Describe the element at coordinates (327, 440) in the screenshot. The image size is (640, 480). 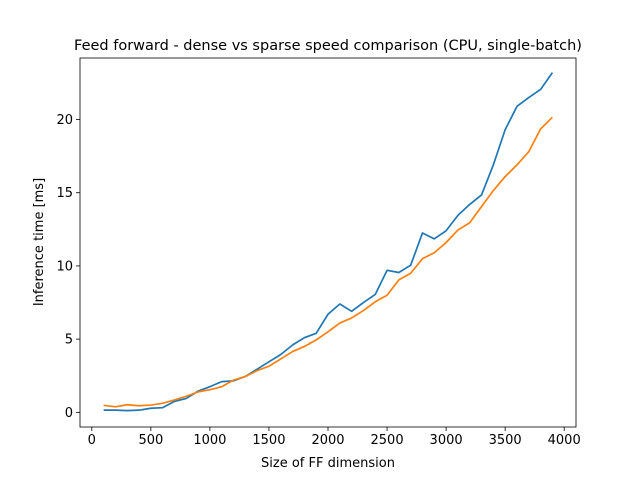
I see `x-tick-label: 2000` at that location.